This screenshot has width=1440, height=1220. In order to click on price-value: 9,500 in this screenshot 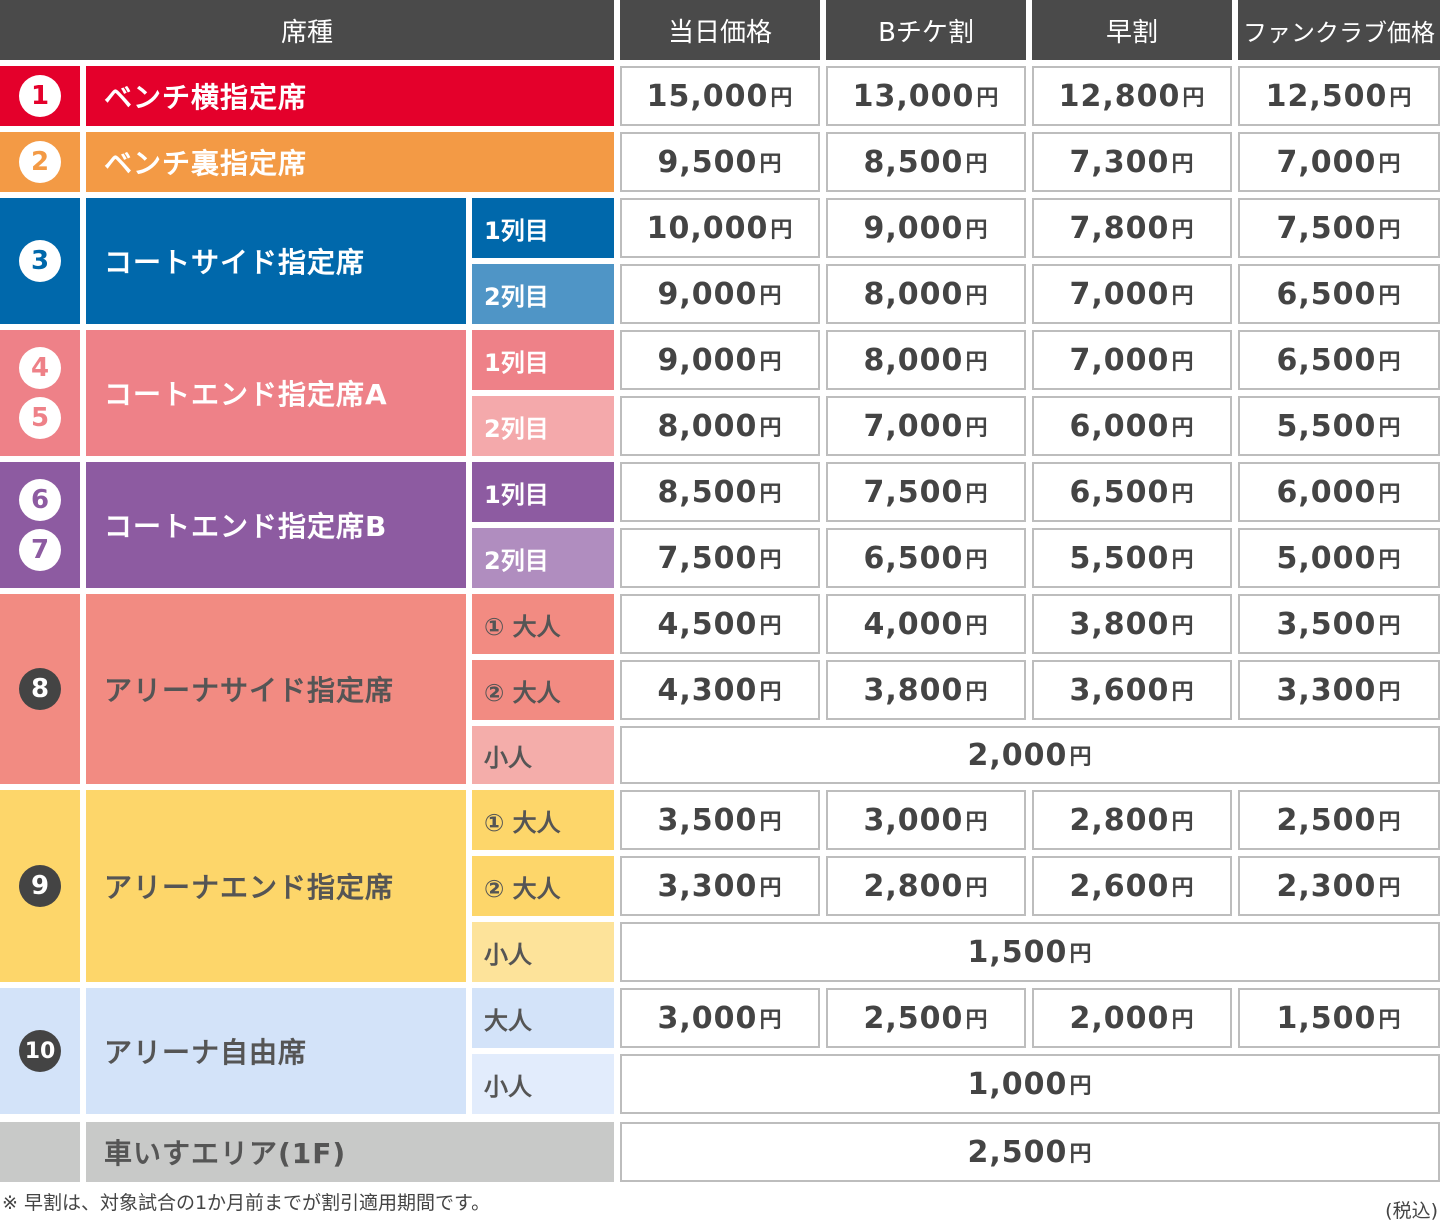, I will do `click(707, 162)`.